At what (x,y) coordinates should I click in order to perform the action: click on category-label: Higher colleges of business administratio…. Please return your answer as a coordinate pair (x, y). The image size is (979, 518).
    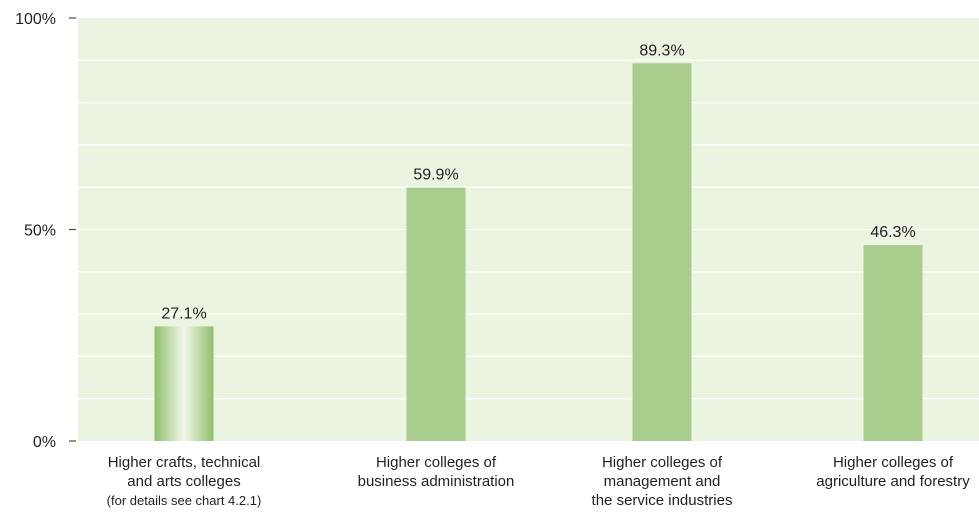
    Looking at the image, I should click on (436, 472).